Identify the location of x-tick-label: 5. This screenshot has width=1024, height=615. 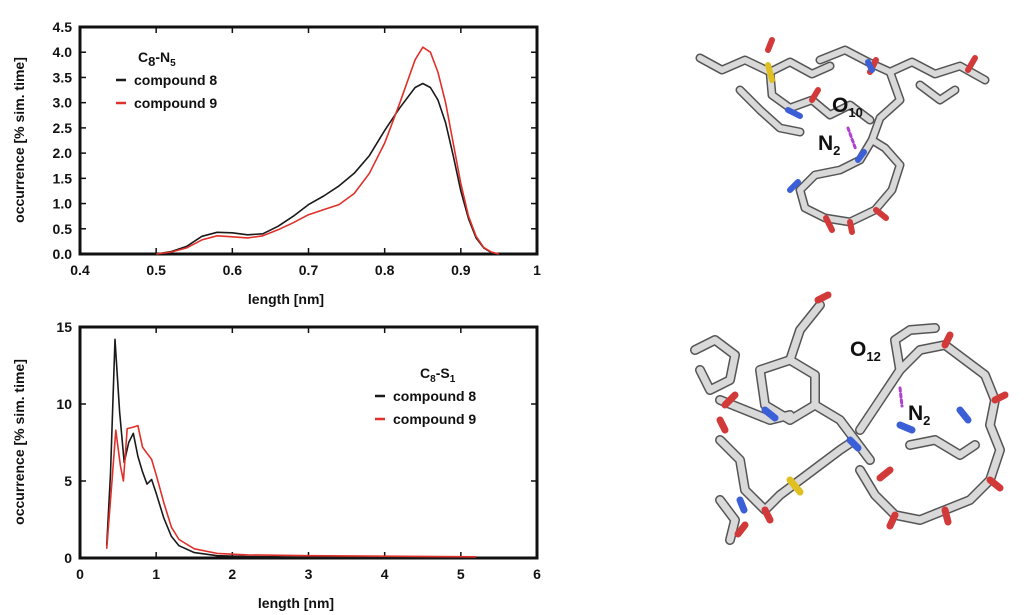
(461, 574).